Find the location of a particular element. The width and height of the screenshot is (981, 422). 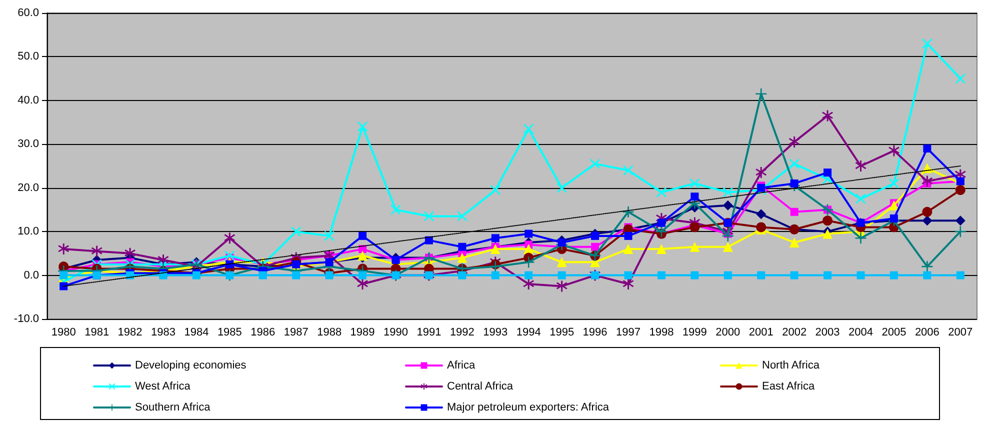

legend-label: Major petroleum exporters: Africa is located at coordinates (528, 408).